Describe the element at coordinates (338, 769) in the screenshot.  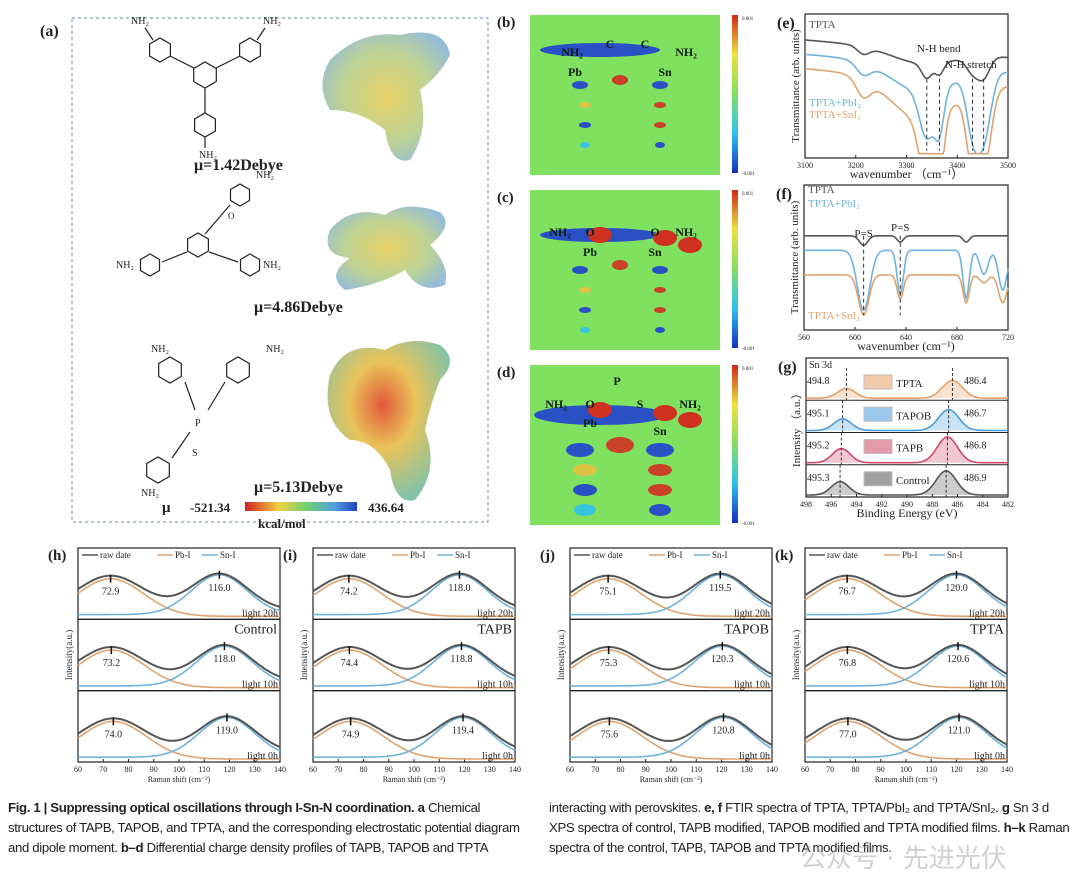
I see `x-tick-label: 70` at that location.